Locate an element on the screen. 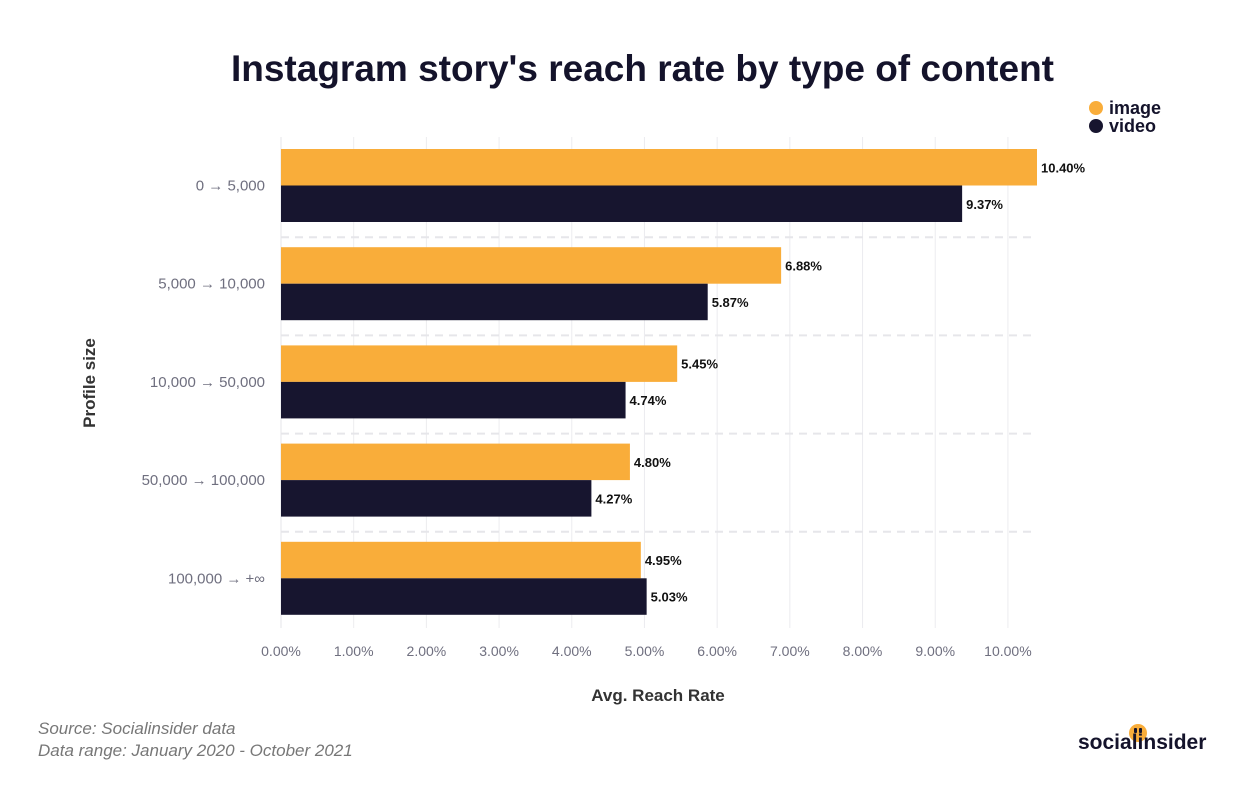  data-label-image: 4.80% is located at coordinates (652, 462).